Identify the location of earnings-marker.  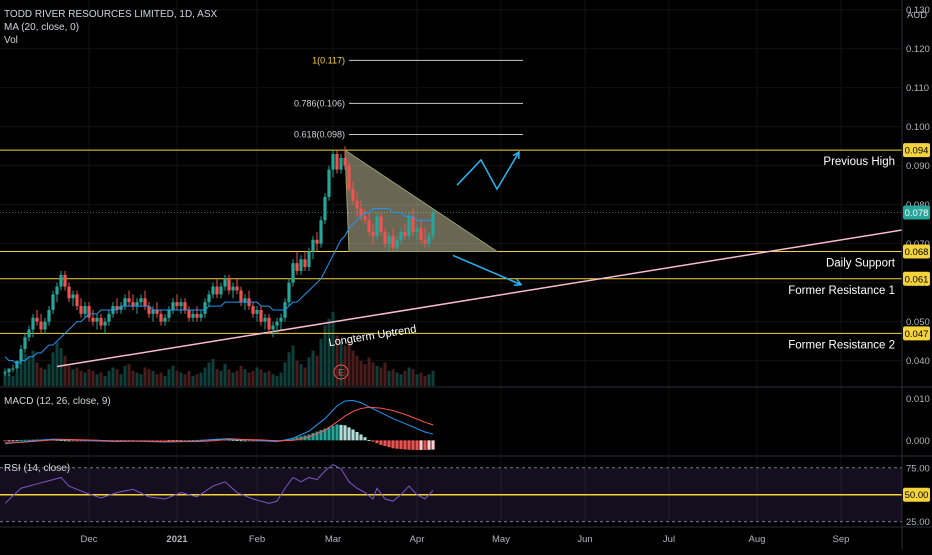
(341, 372).